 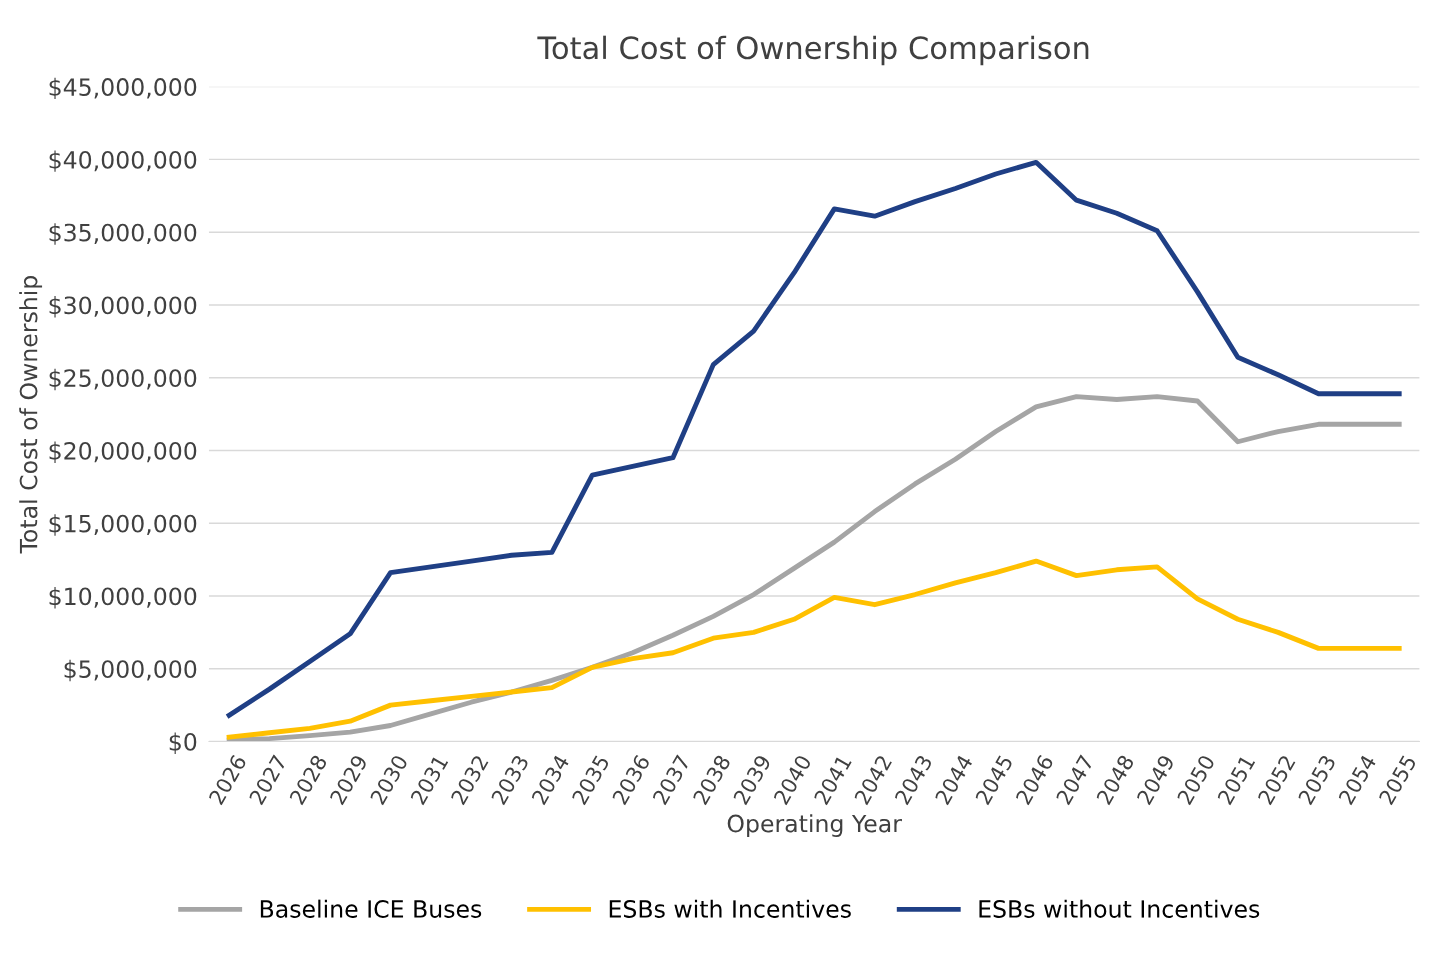 What do you see at coordinates (130, 670) in the screenshot?
I see `y-tick-label: $5,000,000` at bounding box center [130, 670].